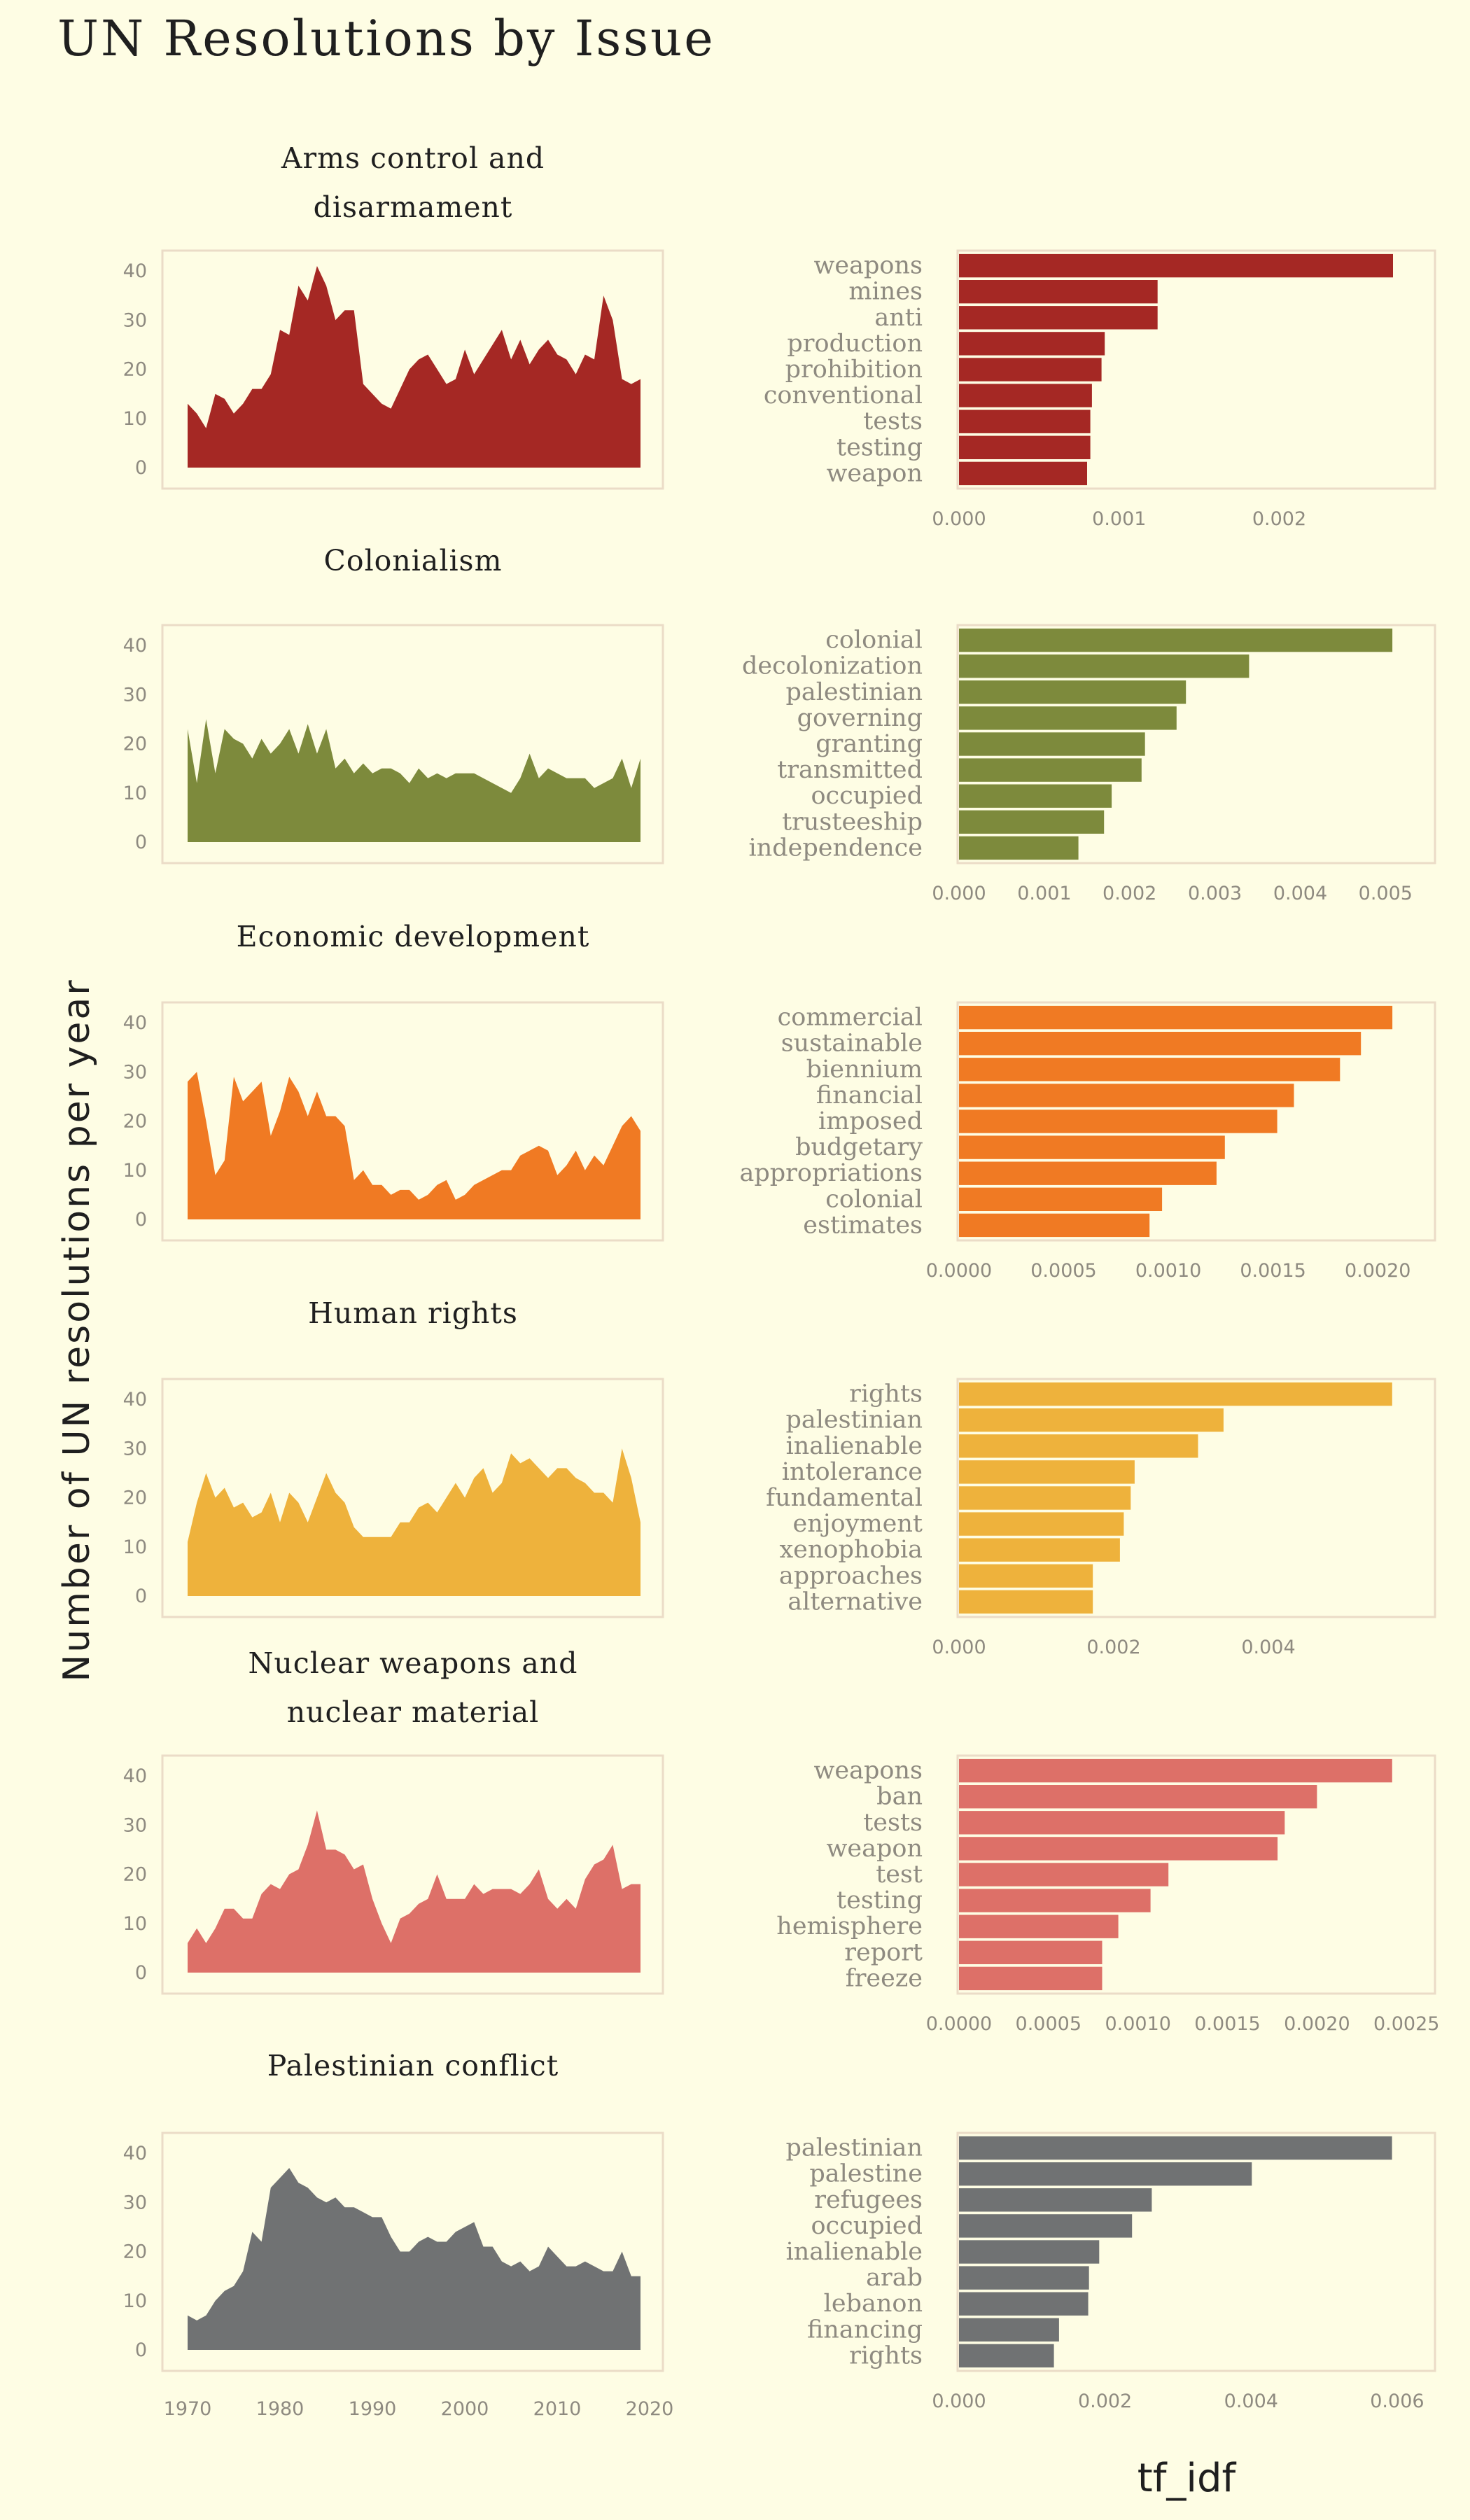 This screenshot has height=2520, width=1470. I want to click on tfidf-tick-label: 0.0000, so click(959, 2024).